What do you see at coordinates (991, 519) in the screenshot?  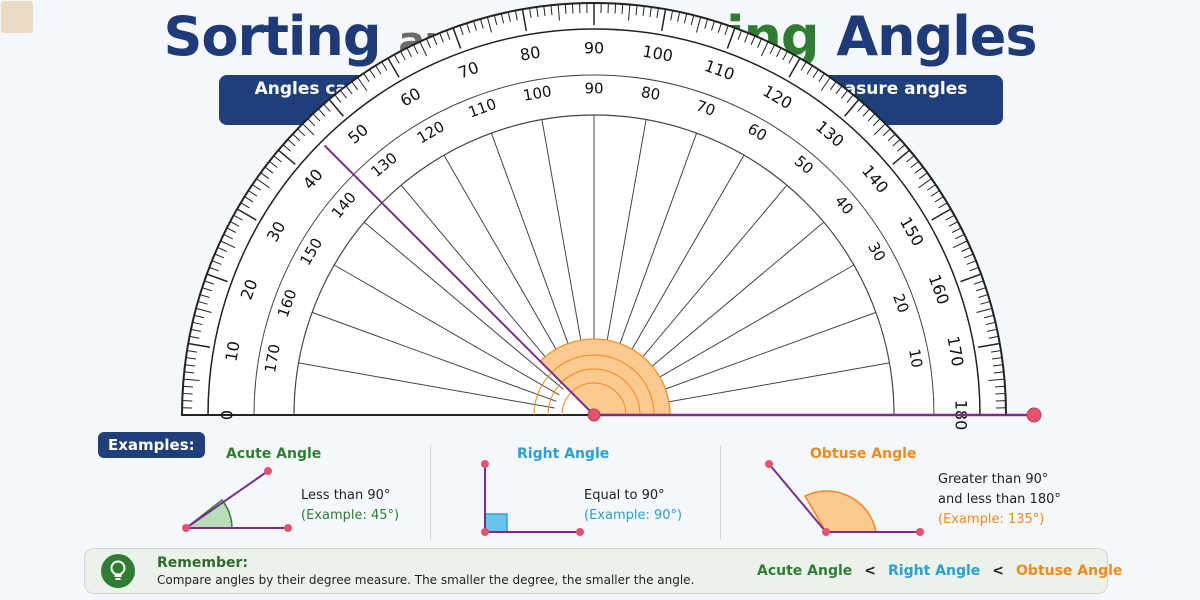 I see `obtuse-angle-example: (Example: 135°)` at bounding box center [991, 519].